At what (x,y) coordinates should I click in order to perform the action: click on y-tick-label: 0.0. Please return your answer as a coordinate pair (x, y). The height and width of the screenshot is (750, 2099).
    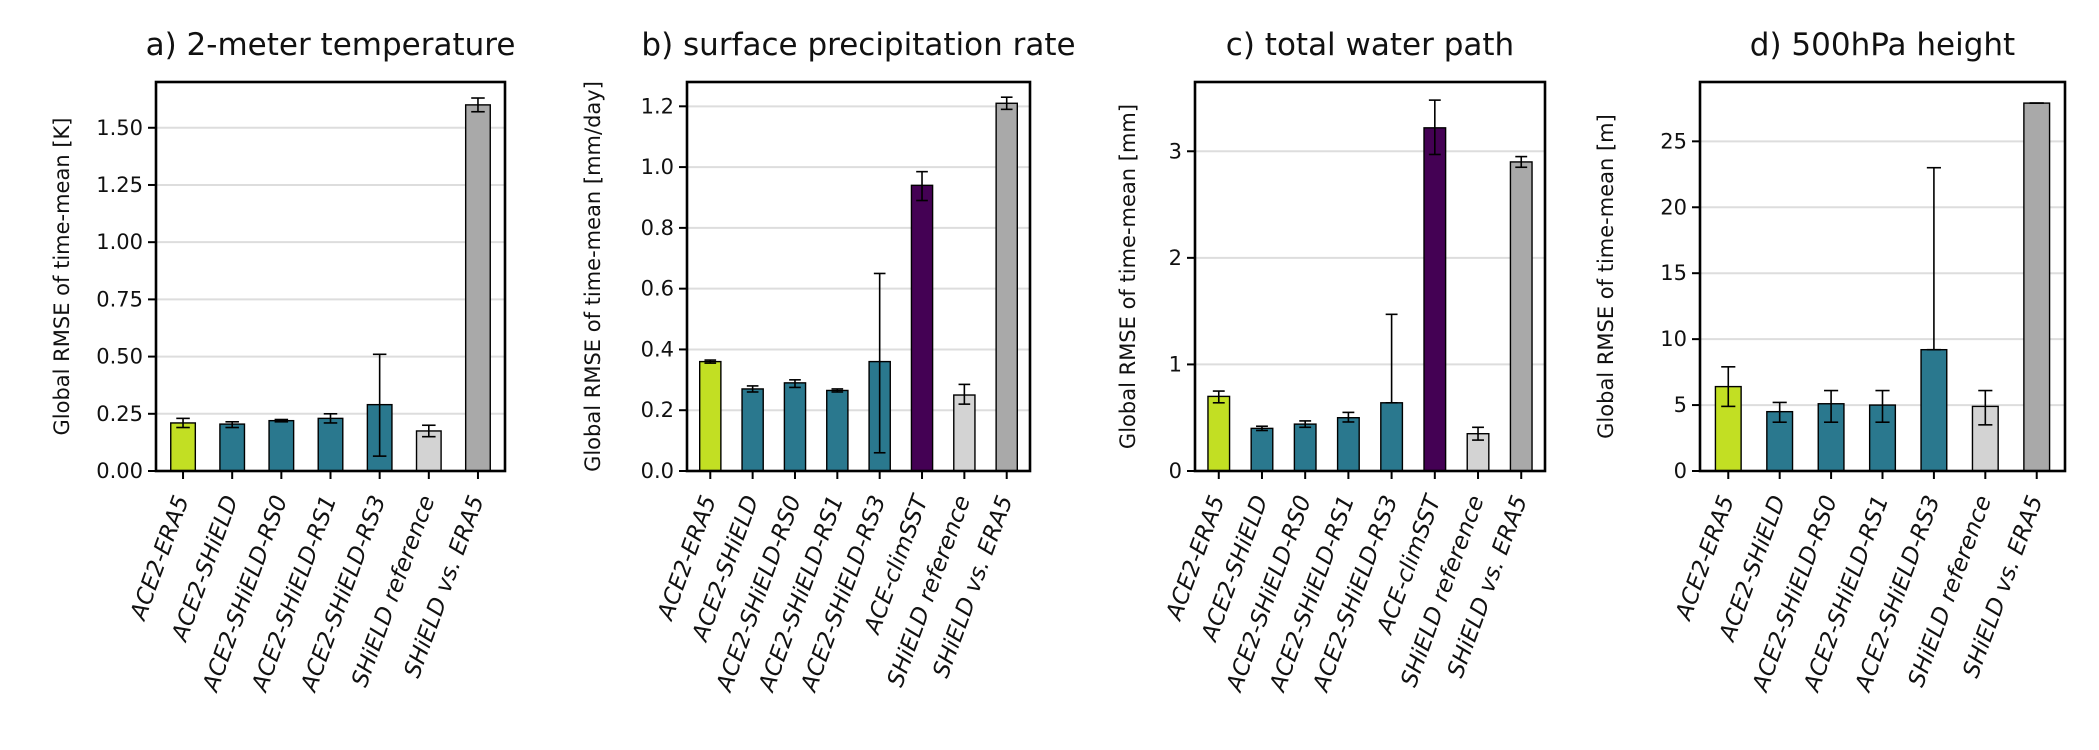
    Looking at the image, I should click on (657, 471).